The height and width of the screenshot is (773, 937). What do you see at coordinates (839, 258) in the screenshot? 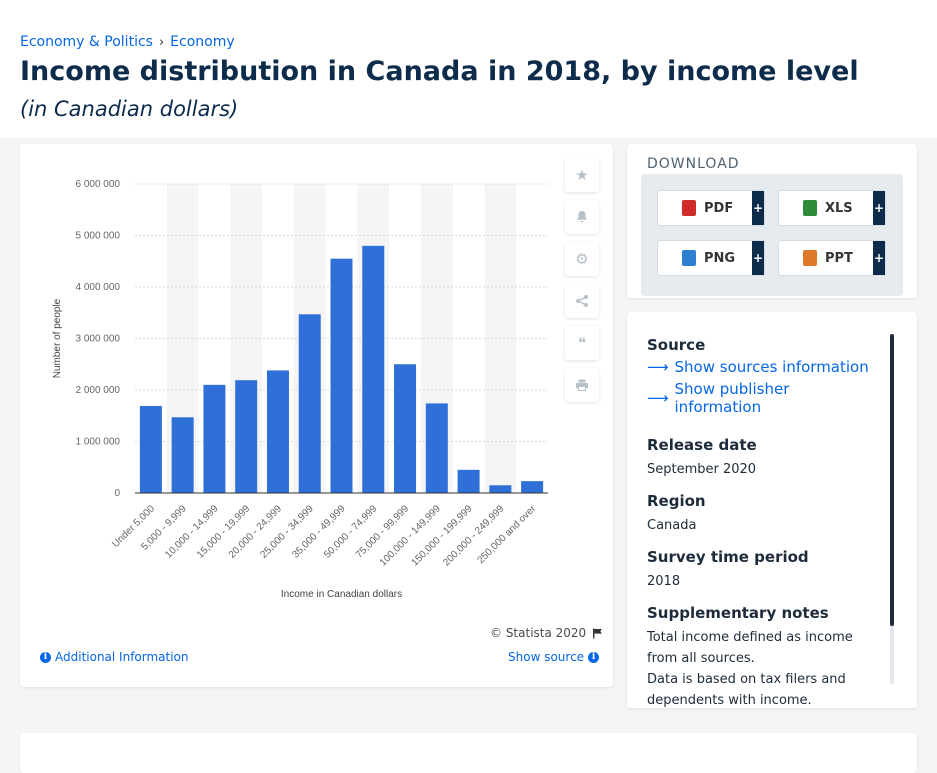
I see `download-ppt-label: PPT` at bounding box center [839, 258].